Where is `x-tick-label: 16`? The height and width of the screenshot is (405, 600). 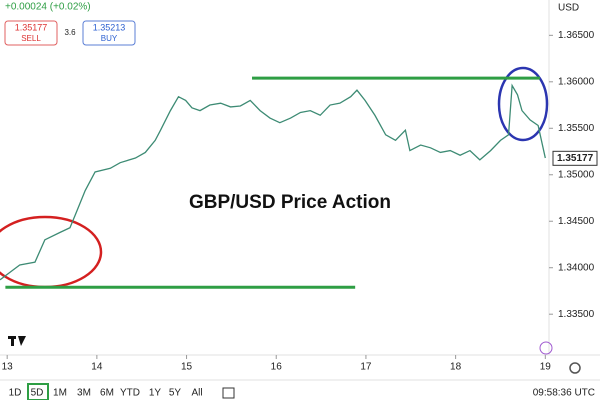 x-tick-label: 16 is located at coordinates (277, 367).